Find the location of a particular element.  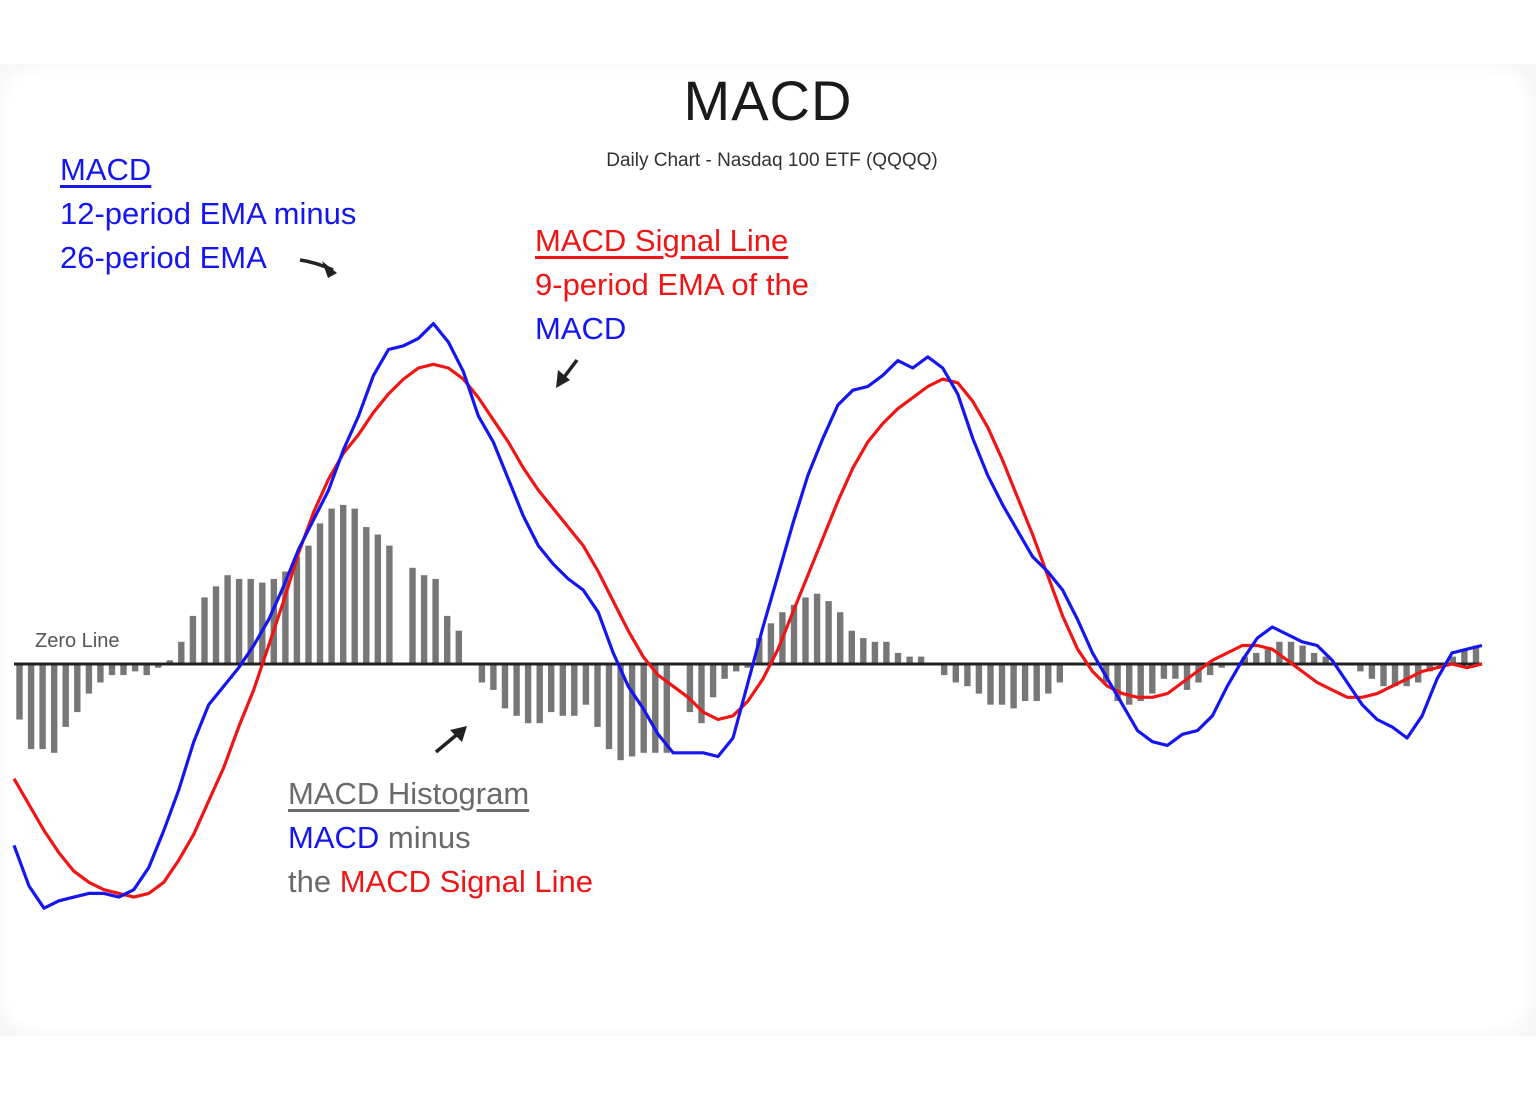

zero-line-label: Zero Line is located at coordinates (77, 641).